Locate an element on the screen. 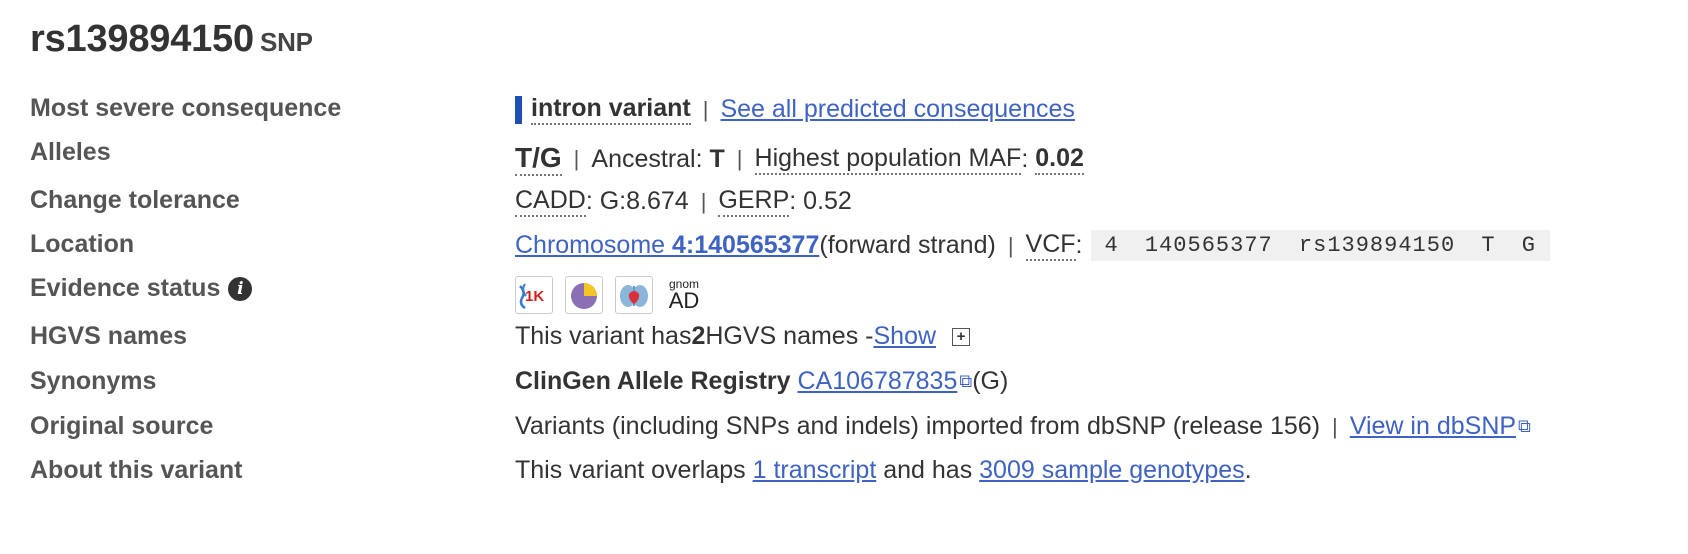 This screenshot has height=554, width=1688. ancestral-value: T is located at coordinates (717, 158).